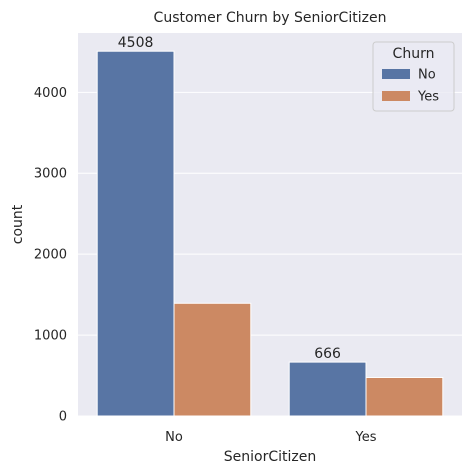 Image resolution: width=475 pixels, height=473 pixels. Describe the element at coordinates (270, 457) in the screenshot. I see `x-axis-label: SeniorCitizen` at that location.